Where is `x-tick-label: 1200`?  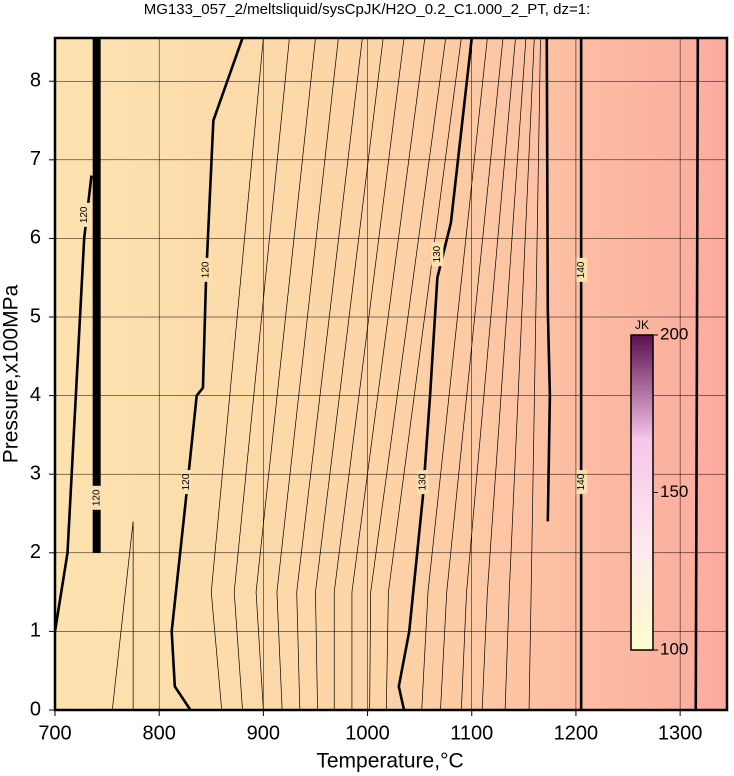 x-tick-label: 1200 is located at coordinates (576, 733).